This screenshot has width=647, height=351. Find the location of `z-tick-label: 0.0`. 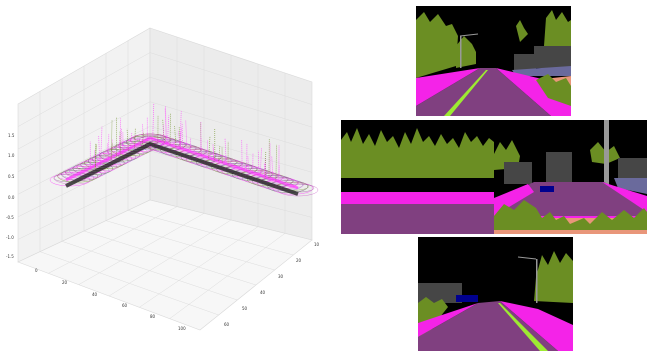

z-tick-label: 0.0 is located at coordinates (11, 197).